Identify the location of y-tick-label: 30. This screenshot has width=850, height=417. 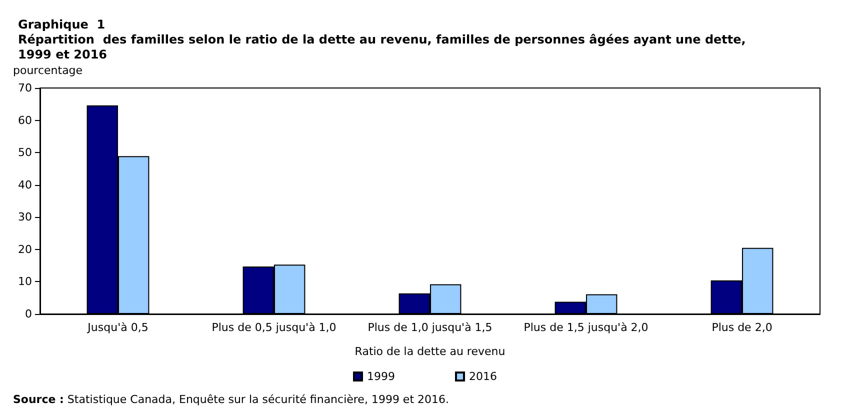
(25, 217).